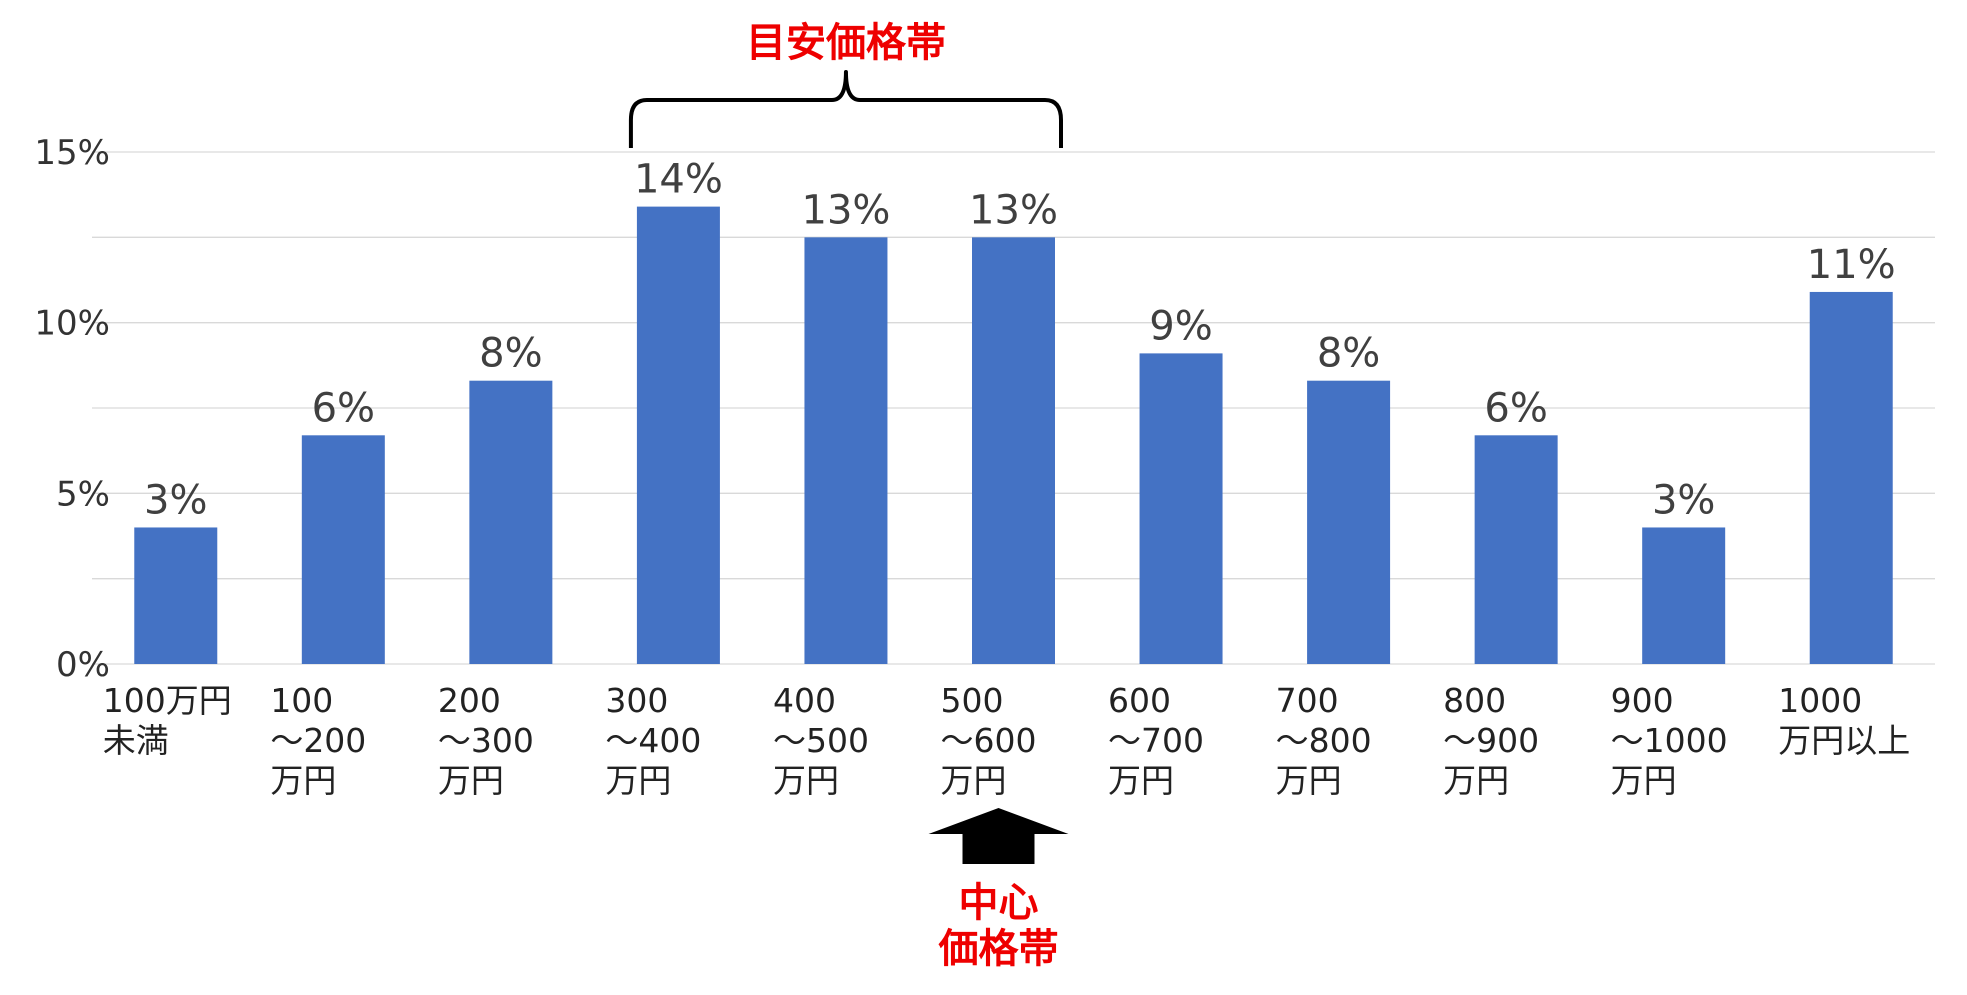 This screenshot has width=1967, height=995. Describe the element at coordinates (678, 180) in the screenshot. I see `data-label: 14%` at that location.